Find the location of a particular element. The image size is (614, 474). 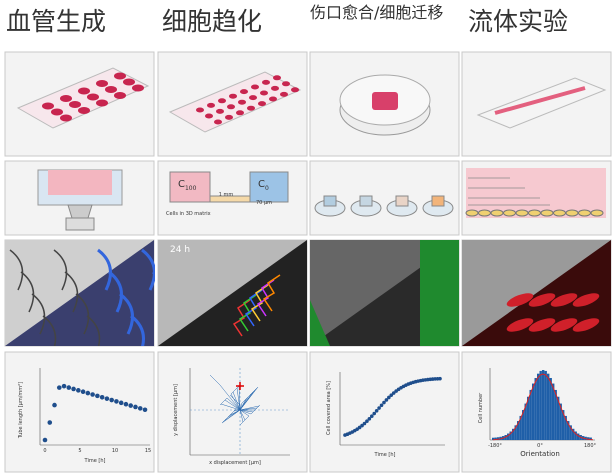

axis-label: Cell number is located at coordinates (481, 407).